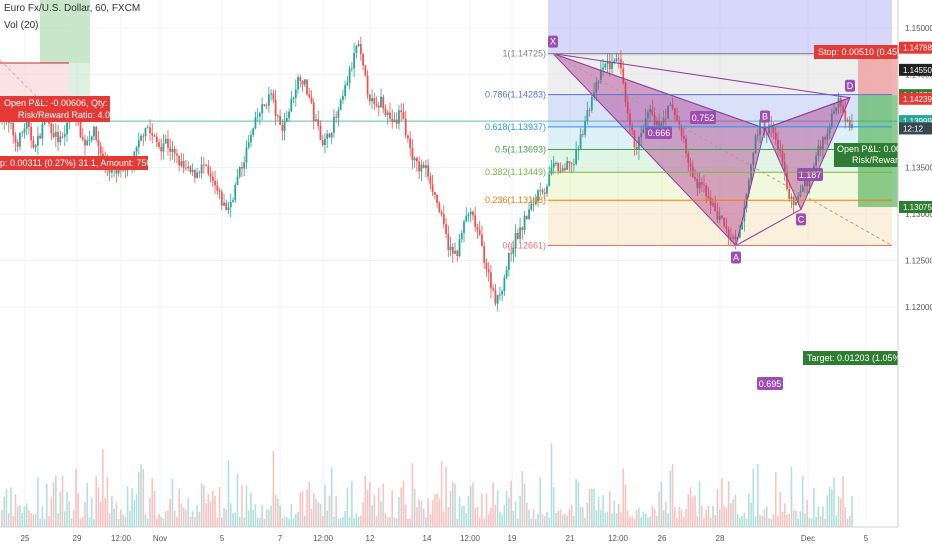  What do you see at coordinates (701, 76) in the screenshot?
I see `pattern-leg-xd` at bounding box center [701, 76].